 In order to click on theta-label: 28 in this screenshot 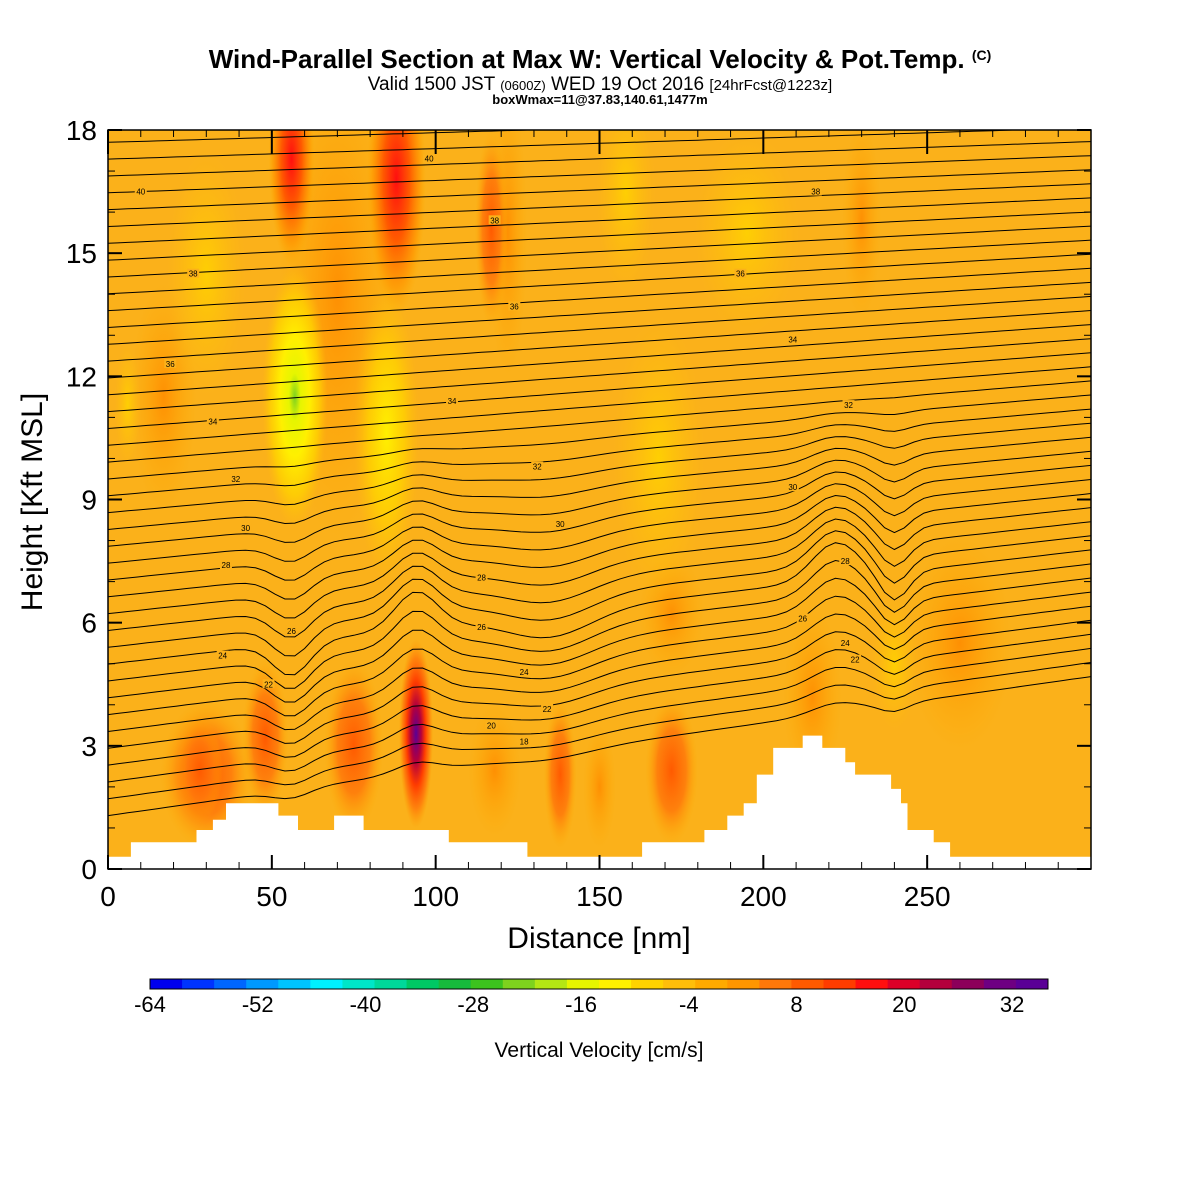, I will do `click(845, 561)`.